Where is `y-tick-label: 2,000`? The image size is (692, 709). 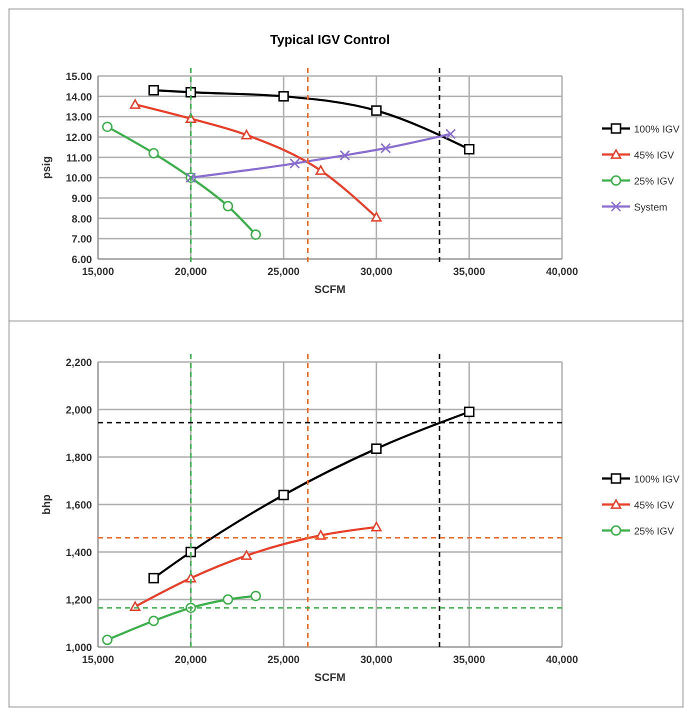 y-tick-label: 2,000 is located at coordinates (79, 410).